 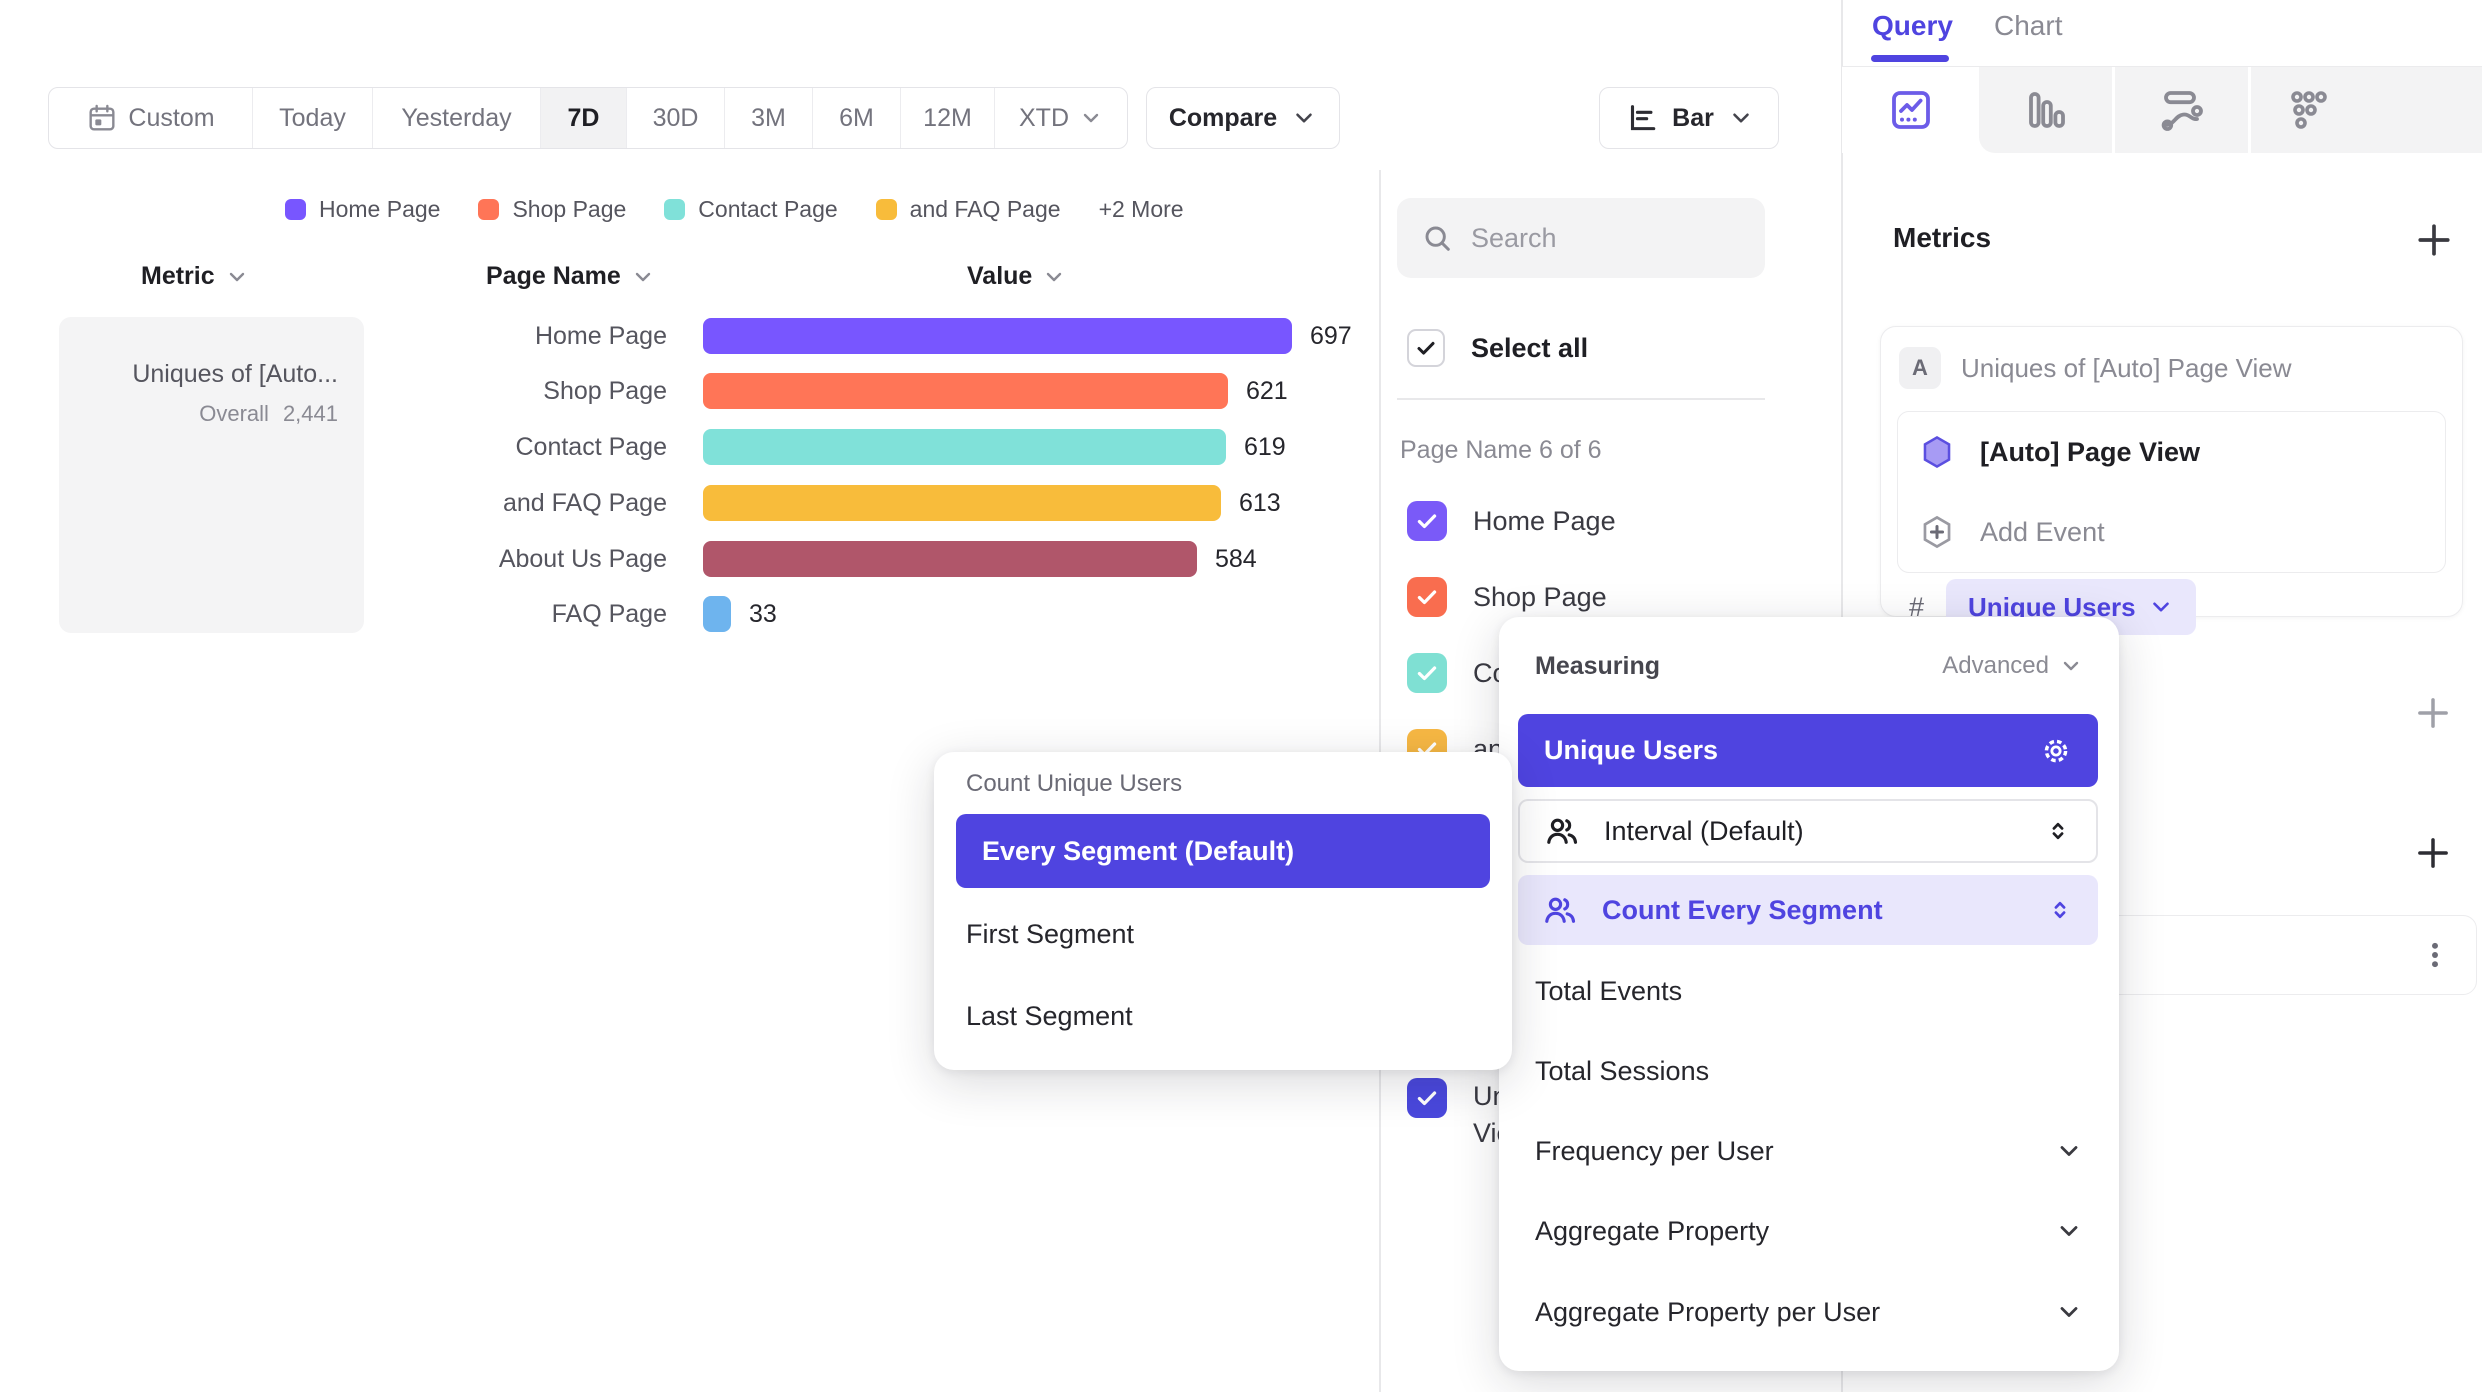 I want to click on table-row: Shop Page 621, so click(x=644, y=391).